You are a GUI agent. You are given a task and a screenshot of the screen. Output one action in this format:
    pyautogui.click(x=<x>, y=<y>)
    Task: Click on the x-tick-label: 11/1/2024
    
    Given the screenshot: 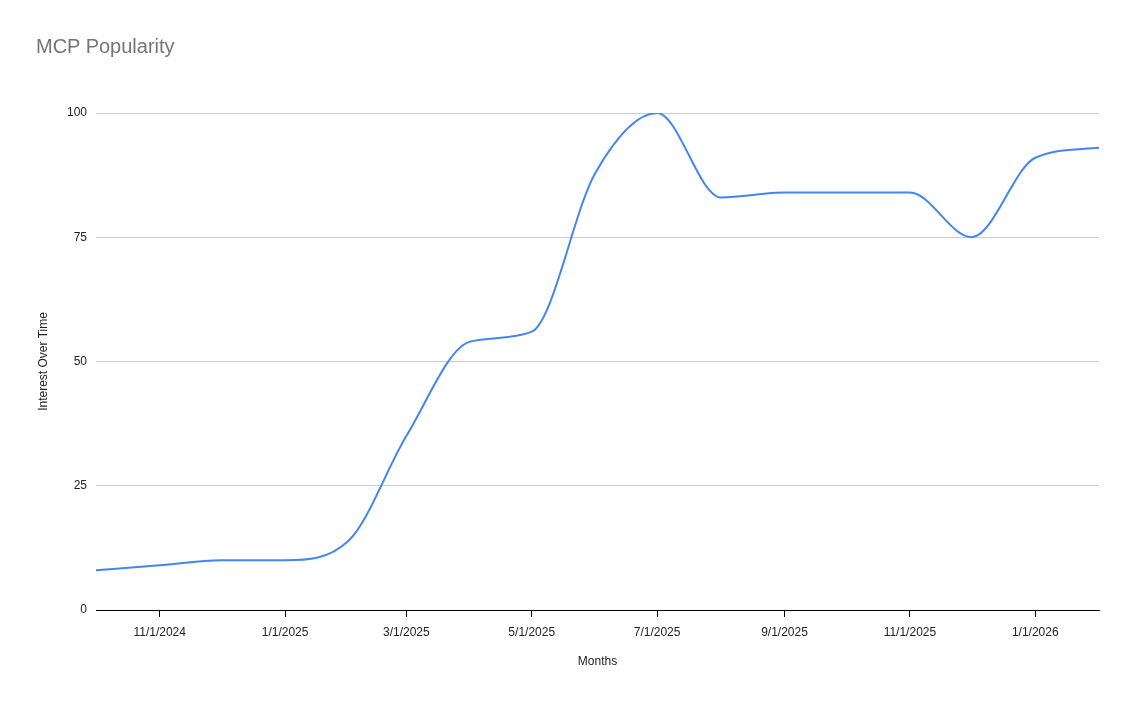 What is the action you would take?
    pyautogui.click(x=160, y=631)
    